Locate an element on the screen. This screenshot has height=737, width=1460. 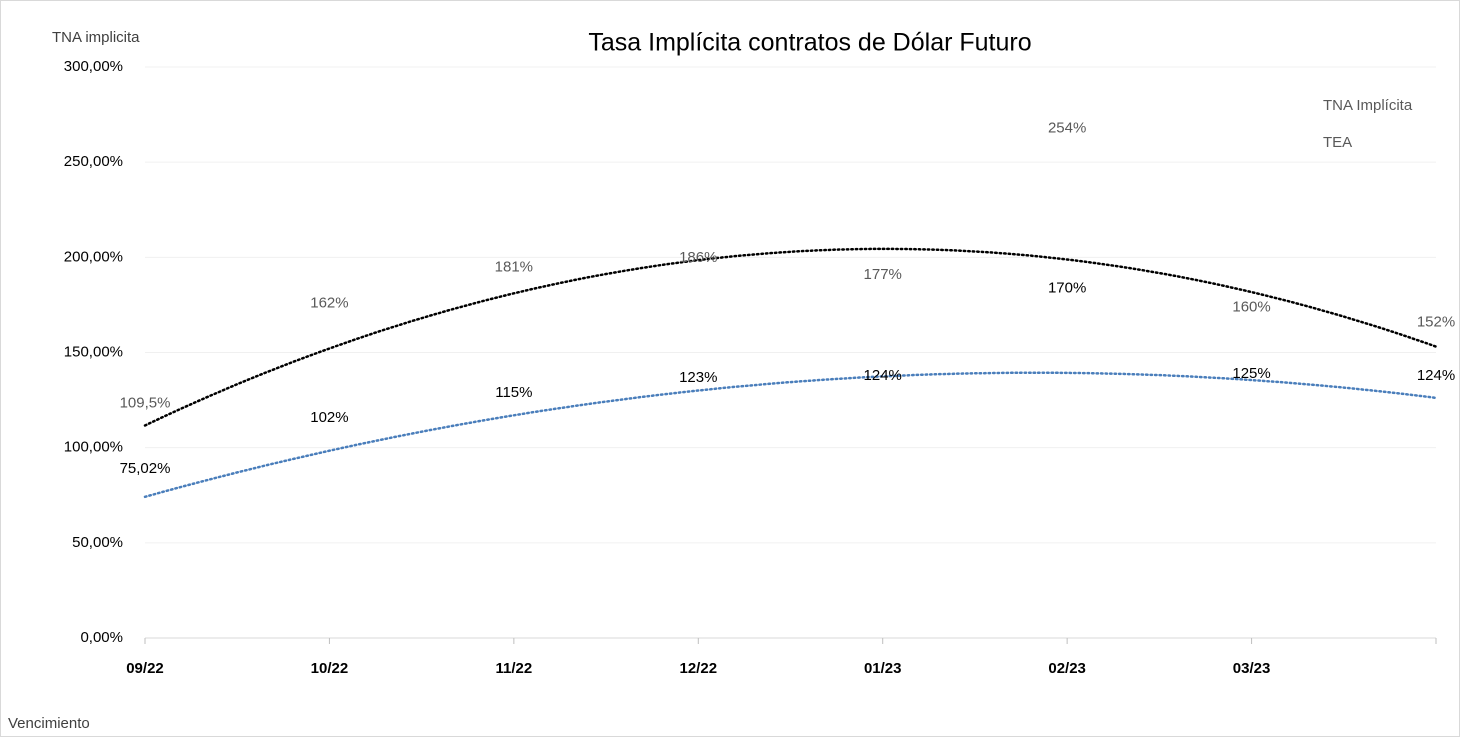
y-tick-label: 250,00% is located at coordinates (93, 161).